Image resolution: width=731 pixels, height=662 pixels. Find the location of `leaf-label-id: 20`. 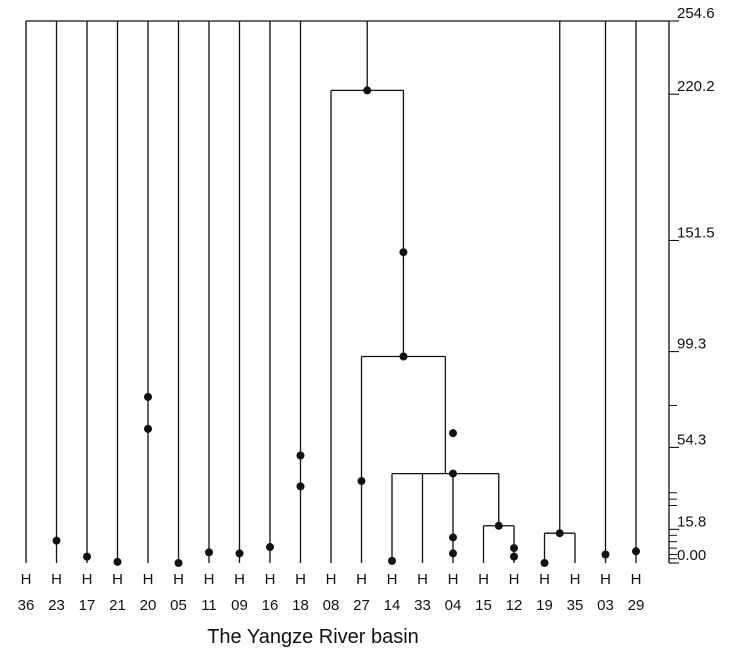

leaf-label-id: 20 is located at coordinates (148, 605).